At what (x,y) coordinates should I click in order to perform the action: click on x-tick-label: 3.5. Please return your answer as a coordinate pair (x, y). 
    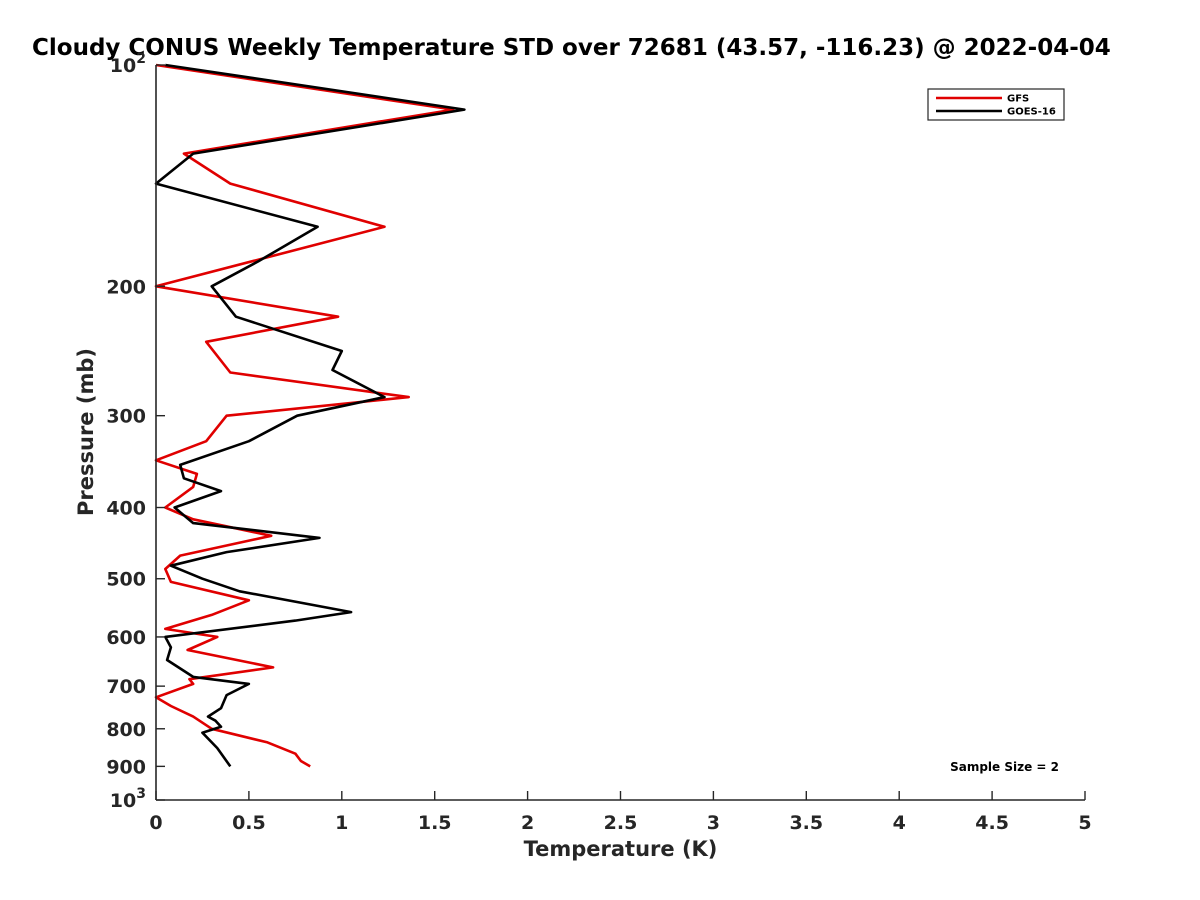
    Looking at the image, I should click on (806, 823).